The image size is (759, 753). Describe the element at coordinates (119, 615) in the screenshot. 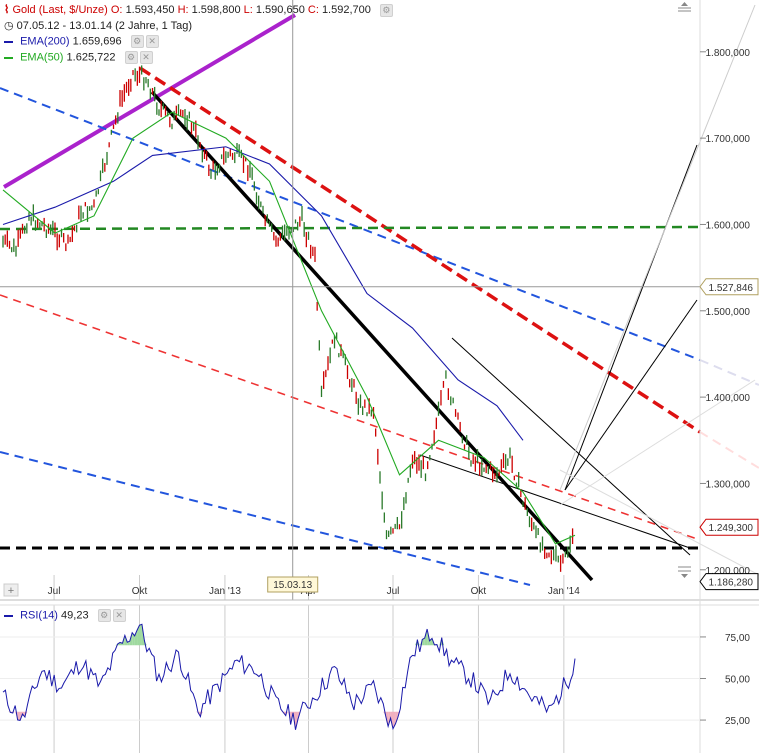

I see `rsi-close-icon: ✕` at that location.